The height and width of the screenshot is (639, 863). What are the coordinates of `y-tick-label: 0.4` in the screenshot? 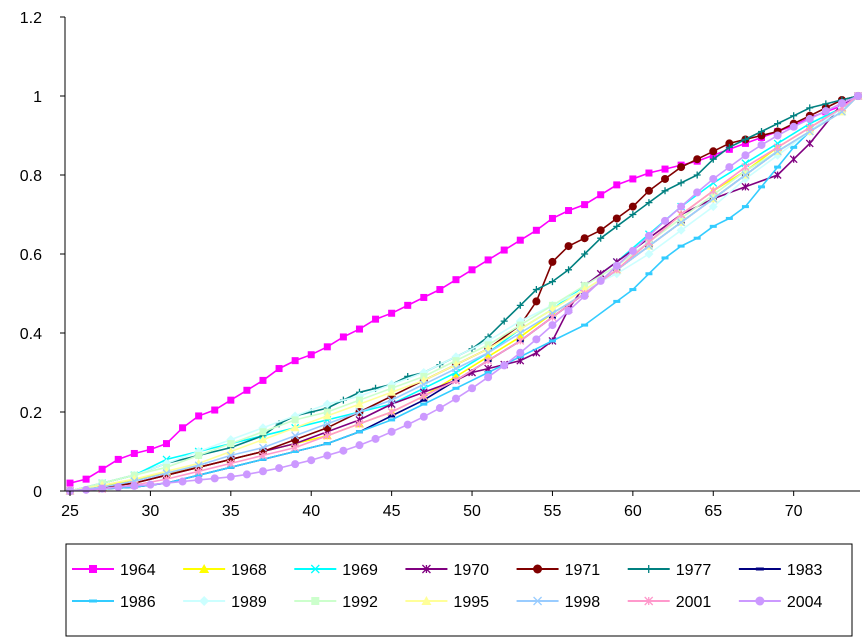 It's located at (31, 334).